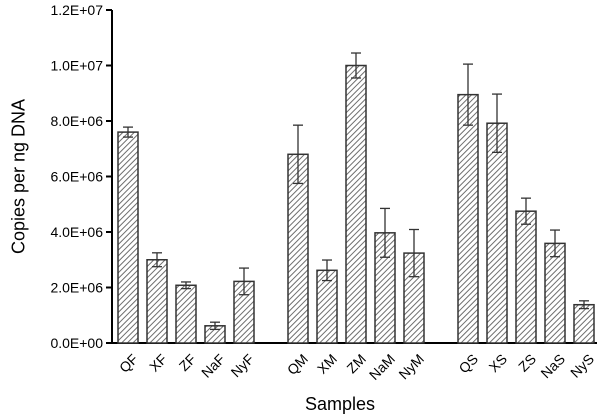 The height and width of the screenshot is (418, 597). Describe the element at coordinates (76, 343) in the screenshot. I see `y-tick-label: 0.0E+00` at that location.